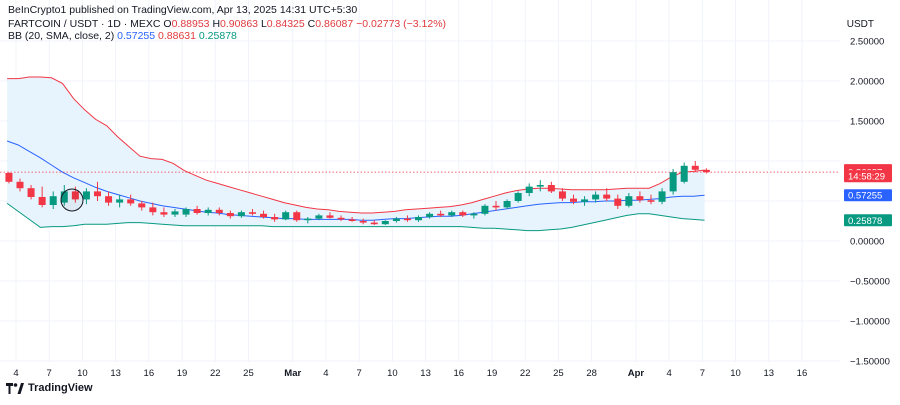  Describe the element at coordinates (865, 196) in the screenshot. I see `price-tag-label: 0.57255` at that location.